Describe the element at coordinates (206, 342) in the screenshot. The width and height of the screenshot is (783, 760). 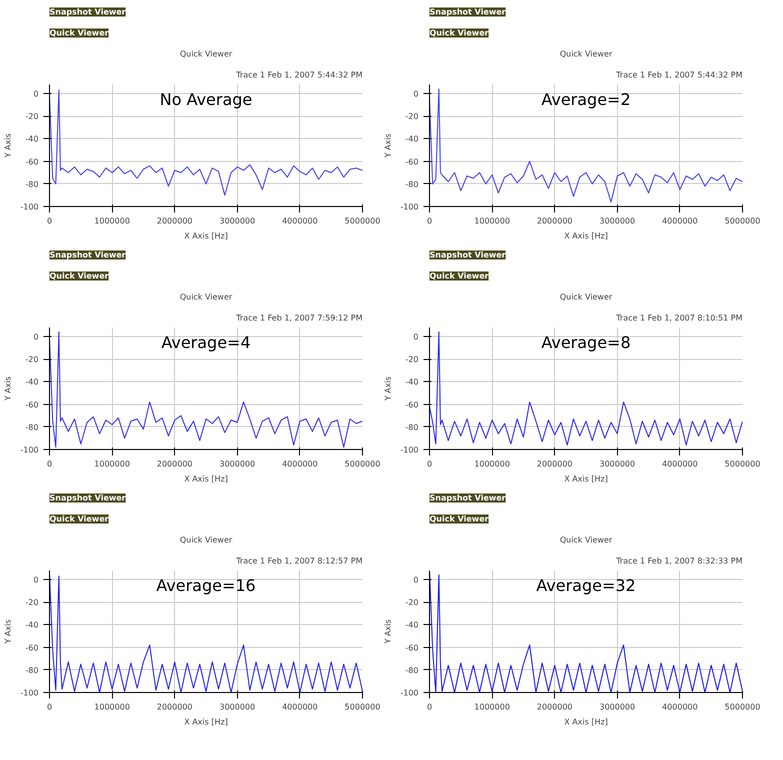
I see `annotation: Average=4` at that location.